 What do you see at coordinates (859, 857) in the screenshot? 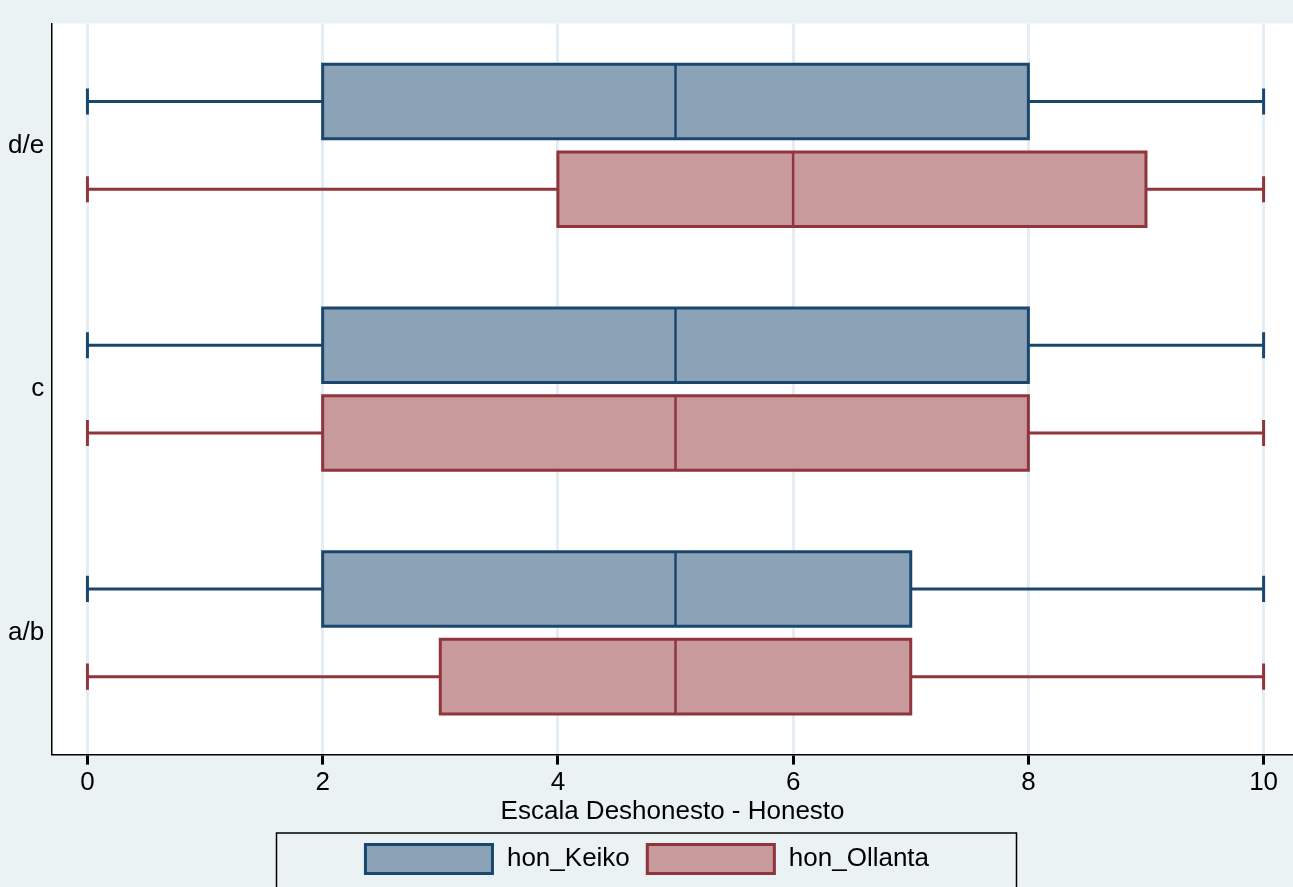
I see `legend-label: hon_Ollanta` at bounding box center [859, 857].